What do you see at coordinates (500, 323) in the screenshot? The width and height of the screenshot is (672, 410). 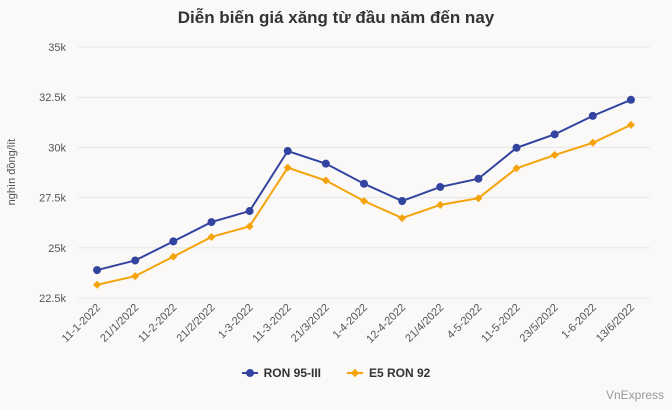 I see `x-tick-label: 11-5-2022` at bounding box center [500, 323].